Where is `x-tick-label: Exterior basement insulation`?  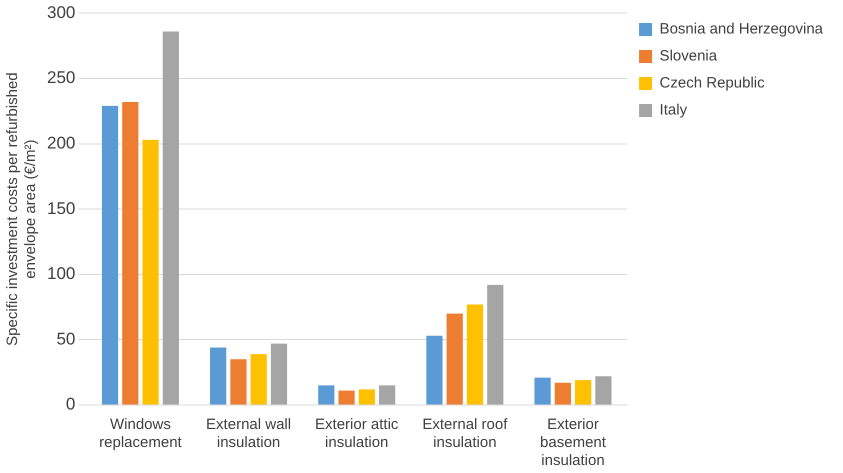
x-tick-label: Exterior basement insulation is located at coordinates (573, 443).